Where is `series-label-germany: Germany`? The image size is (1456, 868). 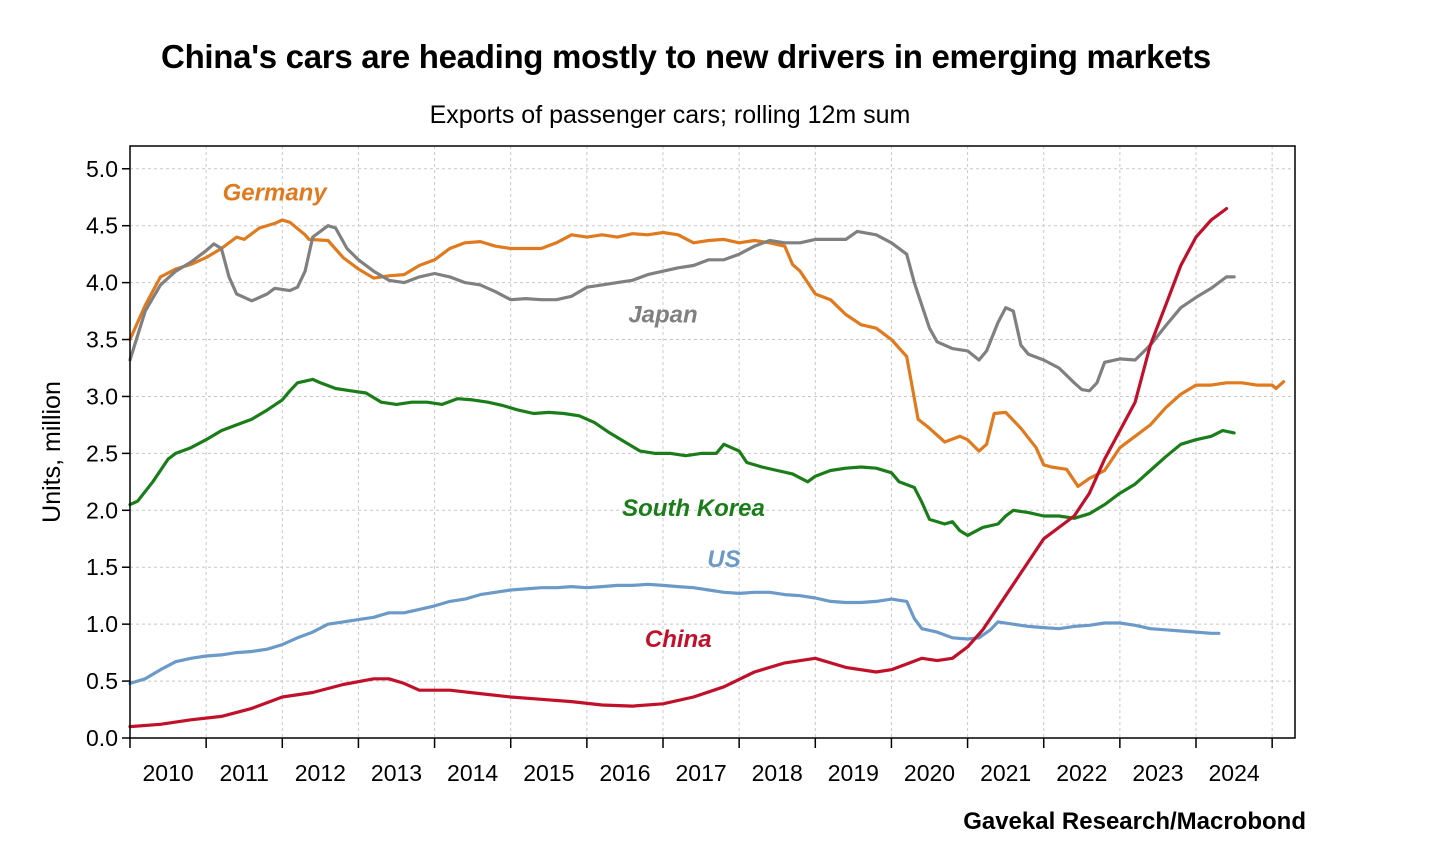
series-label-germany: Germany is located at coordinates (276, 193).